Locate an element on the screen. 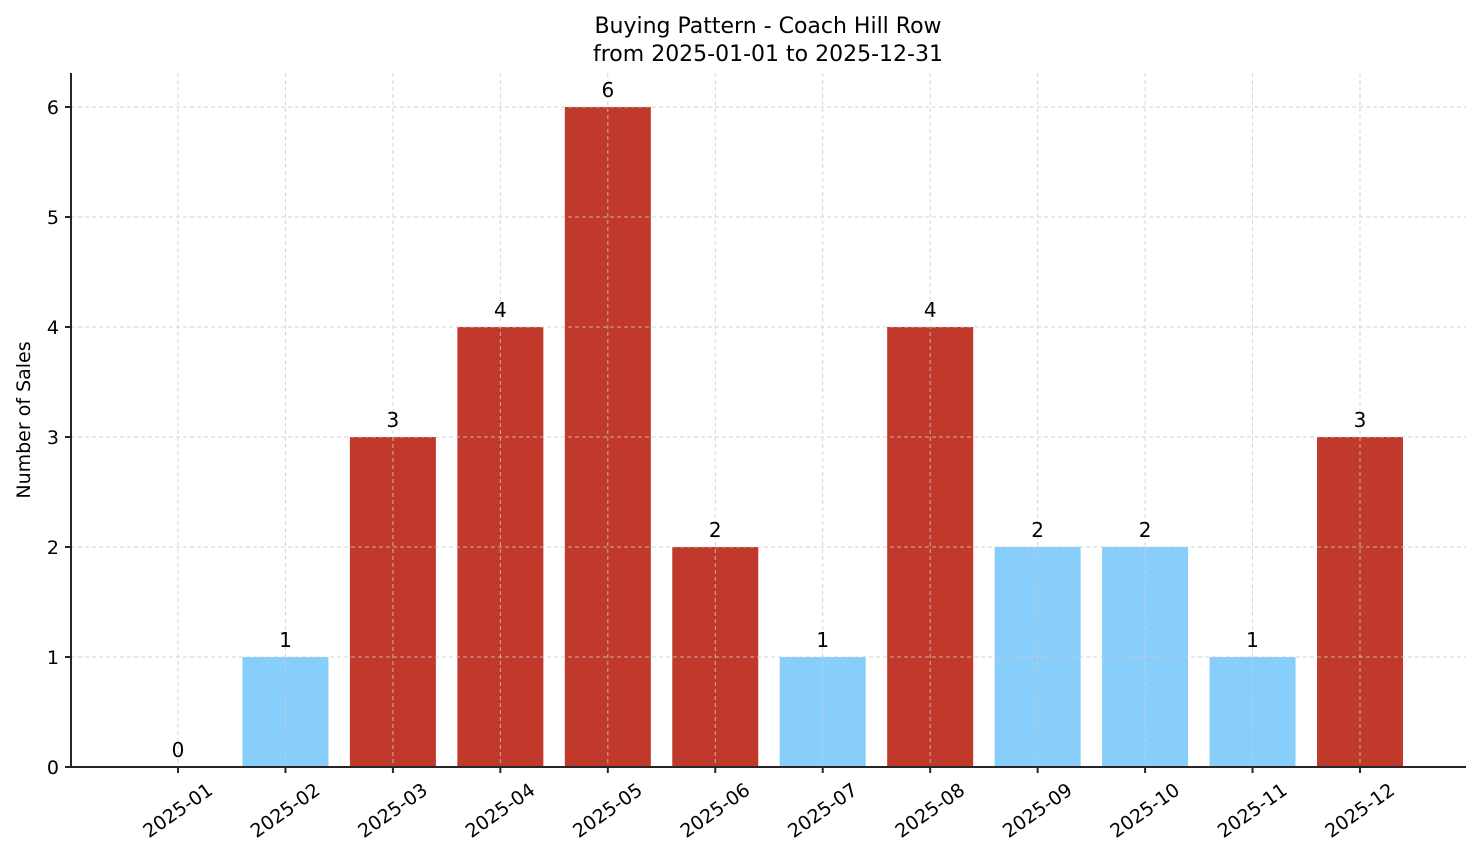 Image resolution: width=1481 pixels, height=863 pixels. y-axis-label: Number of Sales is located at coordinates (24, 419).